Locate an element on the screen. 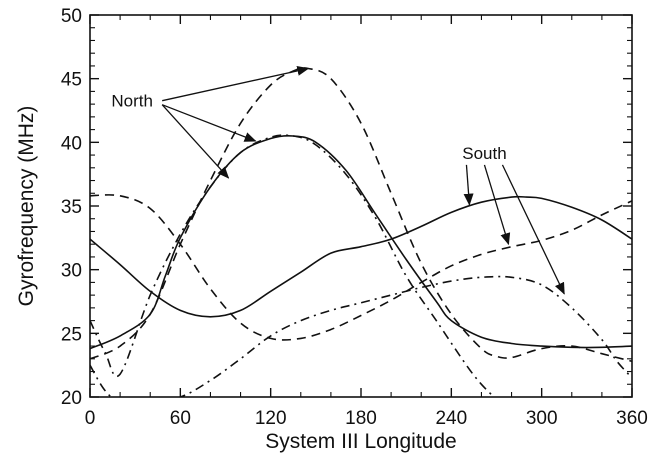  x-tick-label: 180 is located at coordinates (361, 418).